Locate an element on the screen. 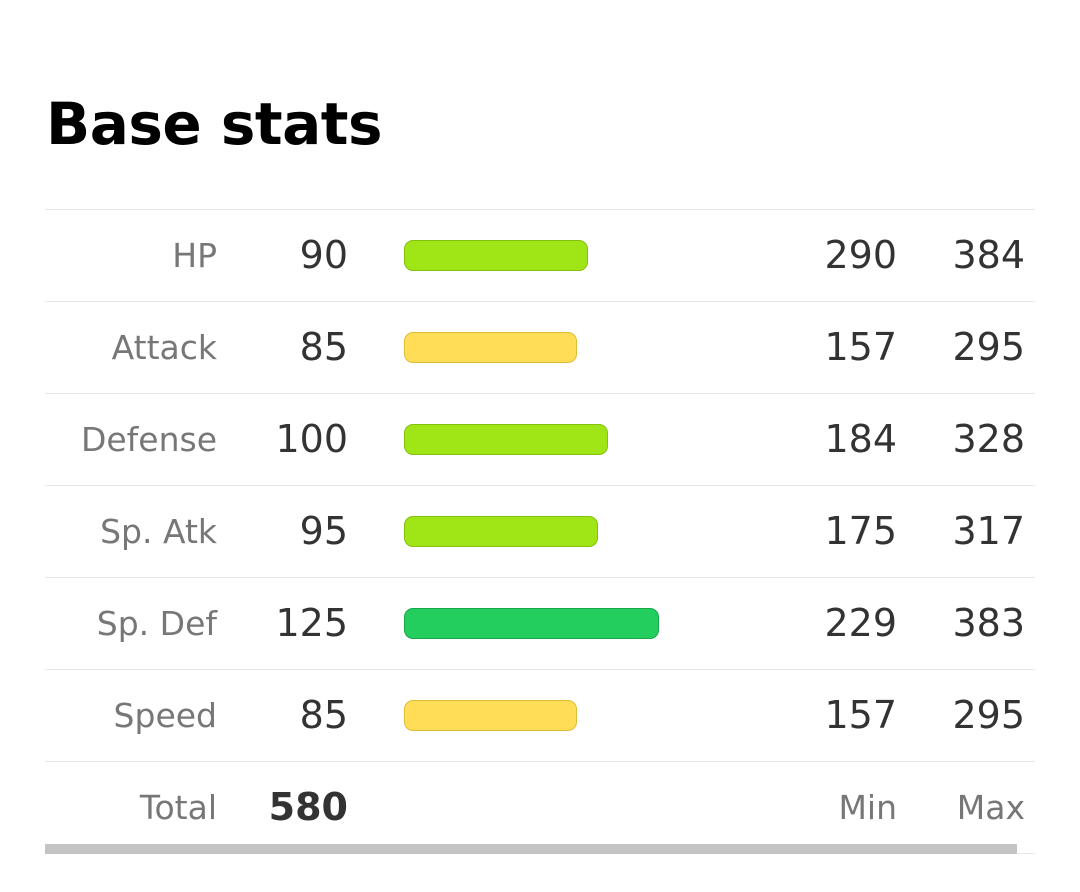 The width and height of the screenshot is (1080, 892). stat-row-total: Total 580 Min Max is located at coordinates (540, 807).